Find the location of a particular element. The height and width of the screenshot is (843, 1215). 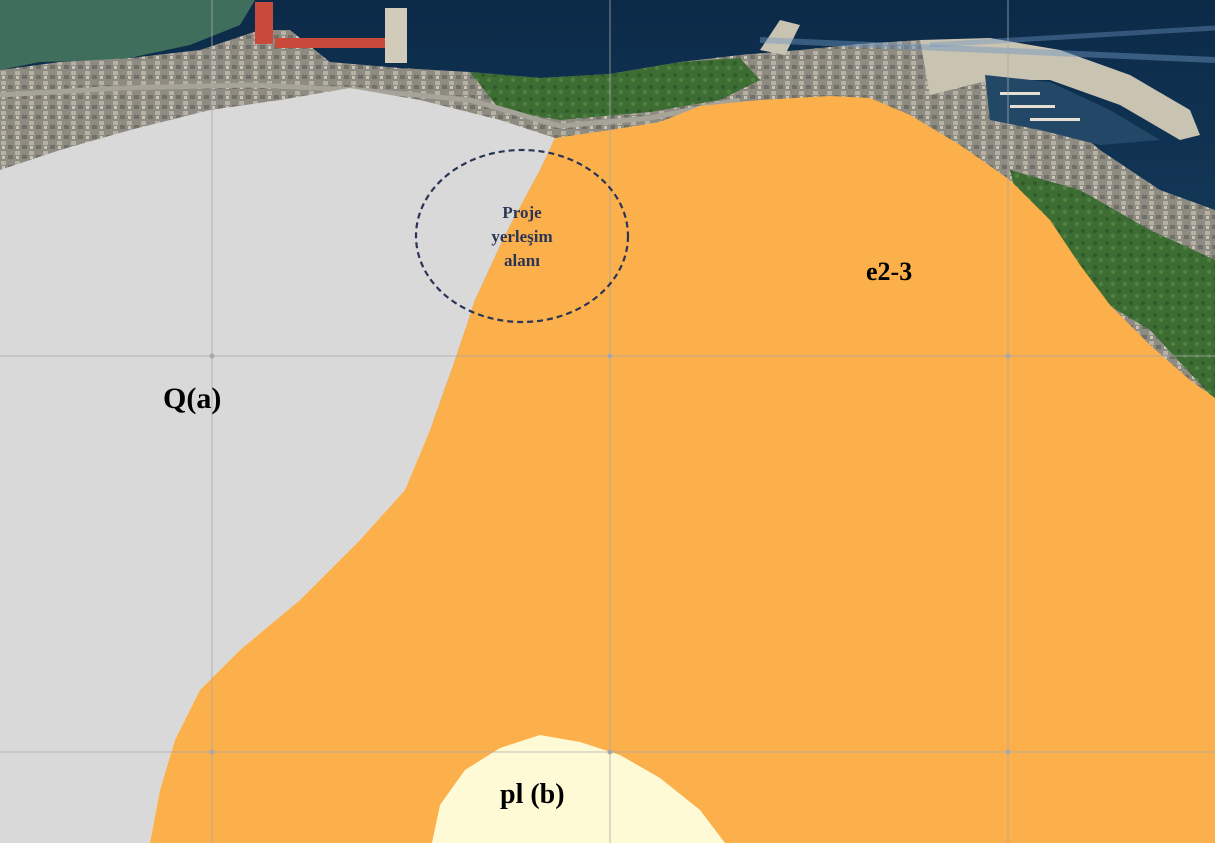

east-green-fields is located at coordinates (1112, 285).